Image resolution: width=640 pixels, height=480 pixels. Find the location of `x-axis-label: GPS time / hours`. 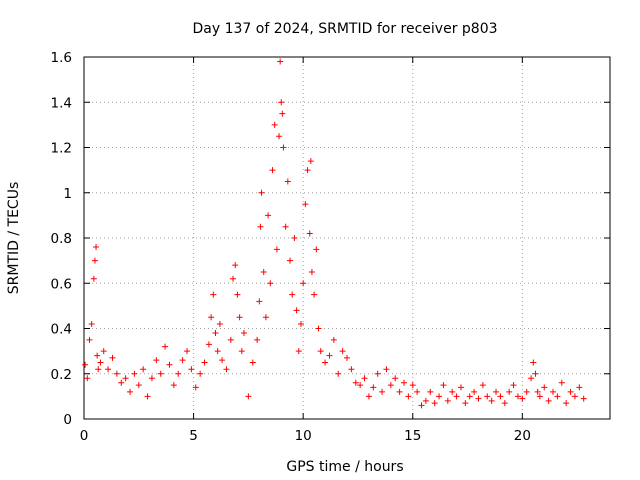

x-axis-label: GPS time / hours is located at coordinates (344, 467).